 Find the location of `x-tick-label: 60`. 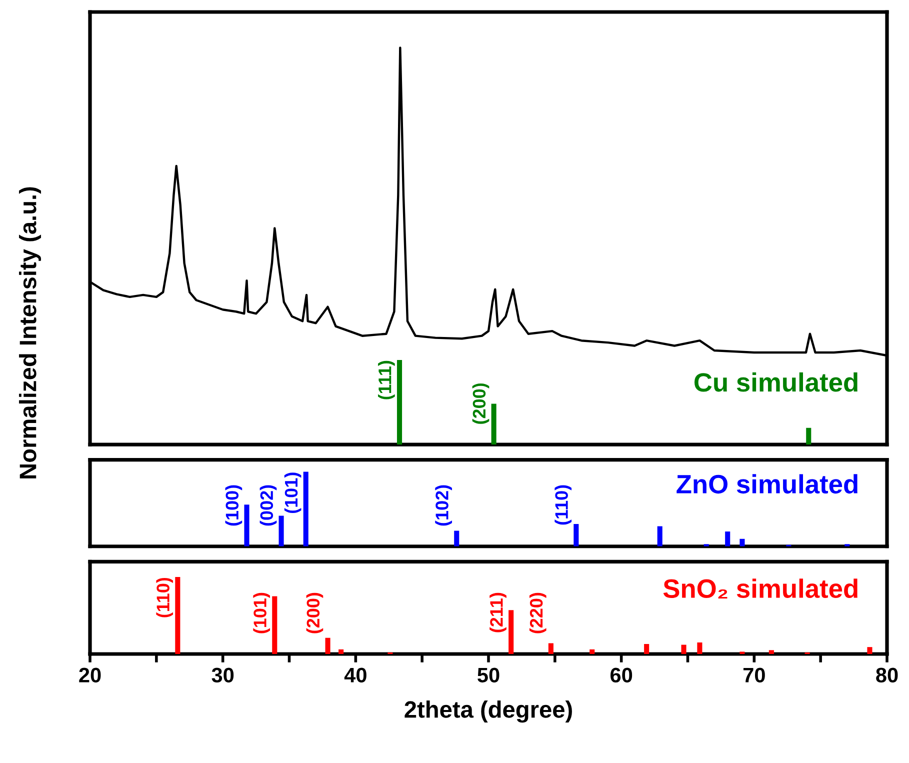

x-tick-label: 60 is located at coordinates (621, 675).